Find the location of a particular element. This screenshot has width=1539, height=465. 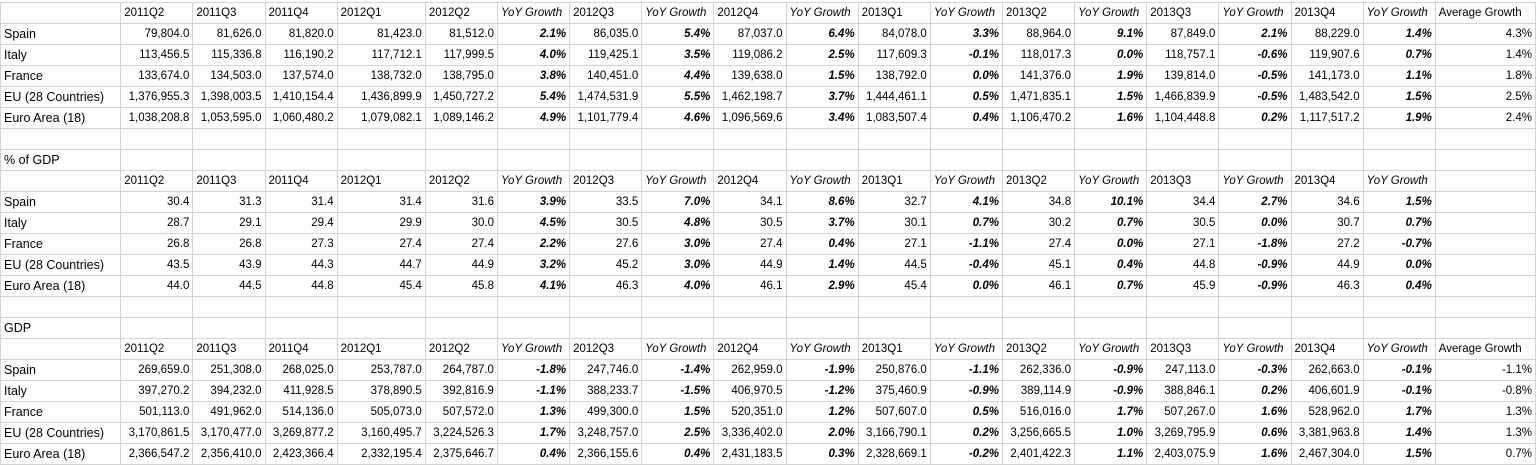

value-cell: 30.5 is located at coordinates (1183, 223).